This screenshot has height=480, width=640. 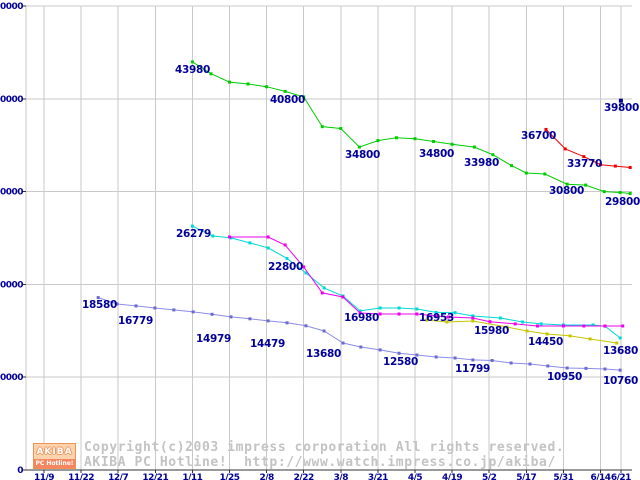 What do you see at coordinates (192, 476) in the screenshot?
I see `x-axis-label: 1/11` at bounding box center [192, 476].